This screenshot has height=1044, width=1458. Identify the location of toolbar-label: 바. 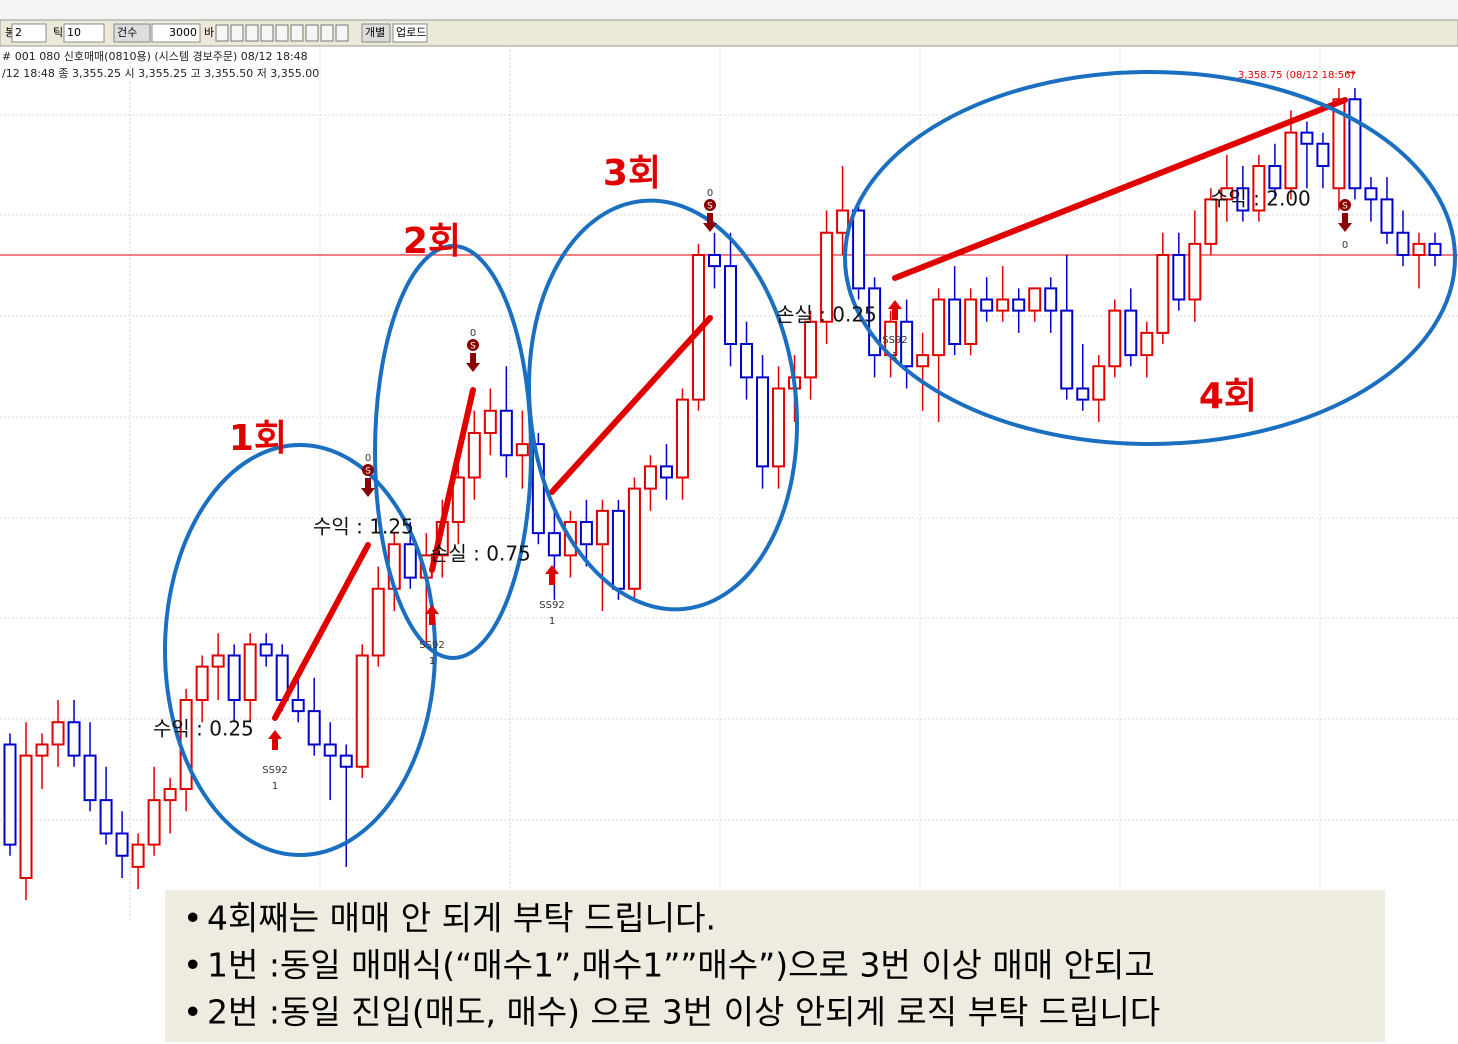
(209, 32).